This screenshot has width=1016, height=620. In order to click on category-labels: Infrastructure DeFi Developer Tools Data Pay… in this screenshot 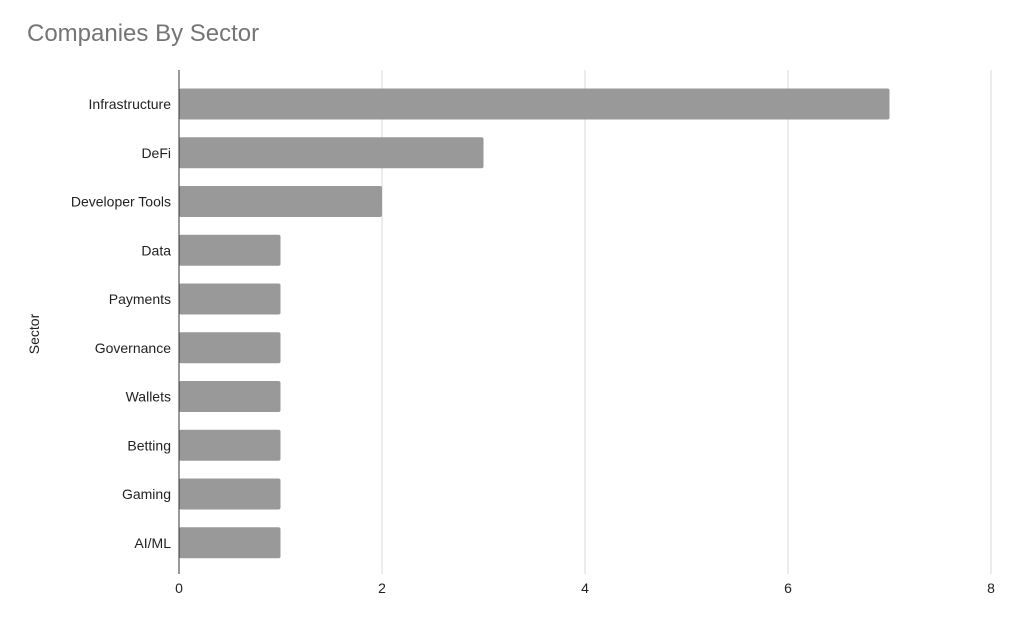, I will do `click(121, 323)`.